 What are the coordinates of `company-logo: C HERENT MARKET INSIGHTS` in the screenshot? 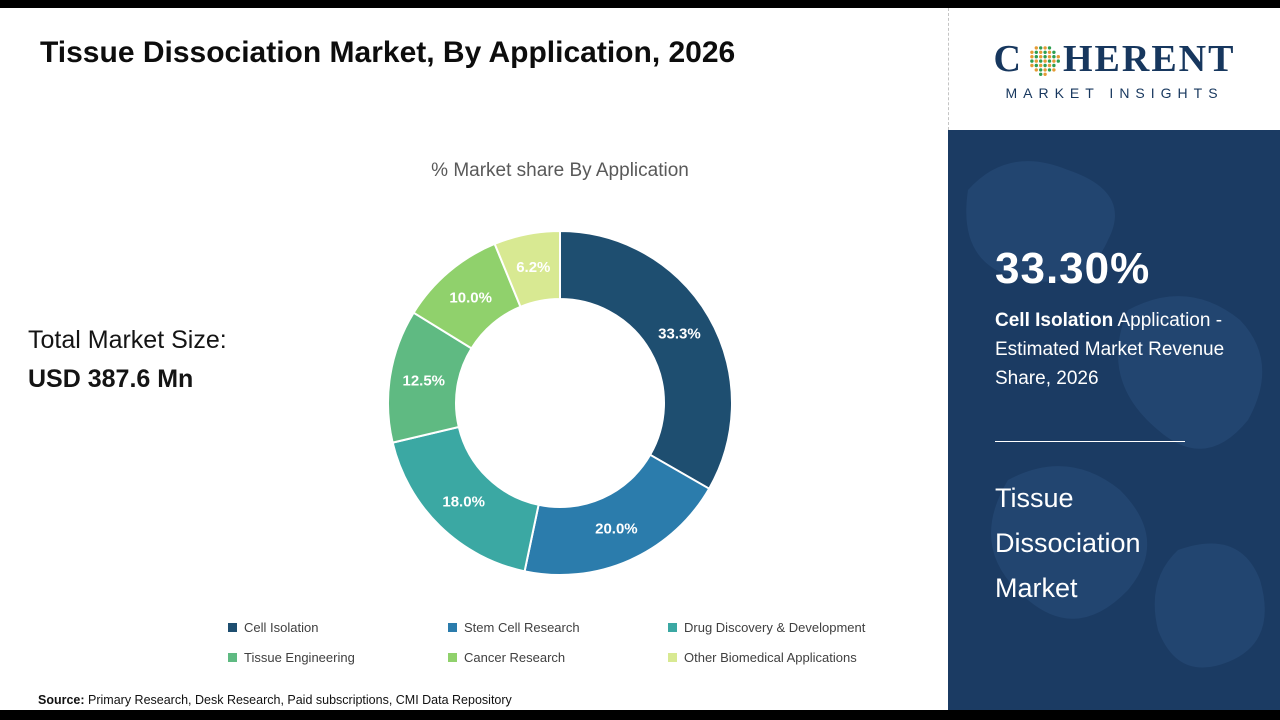 It's located at (1114, 69).